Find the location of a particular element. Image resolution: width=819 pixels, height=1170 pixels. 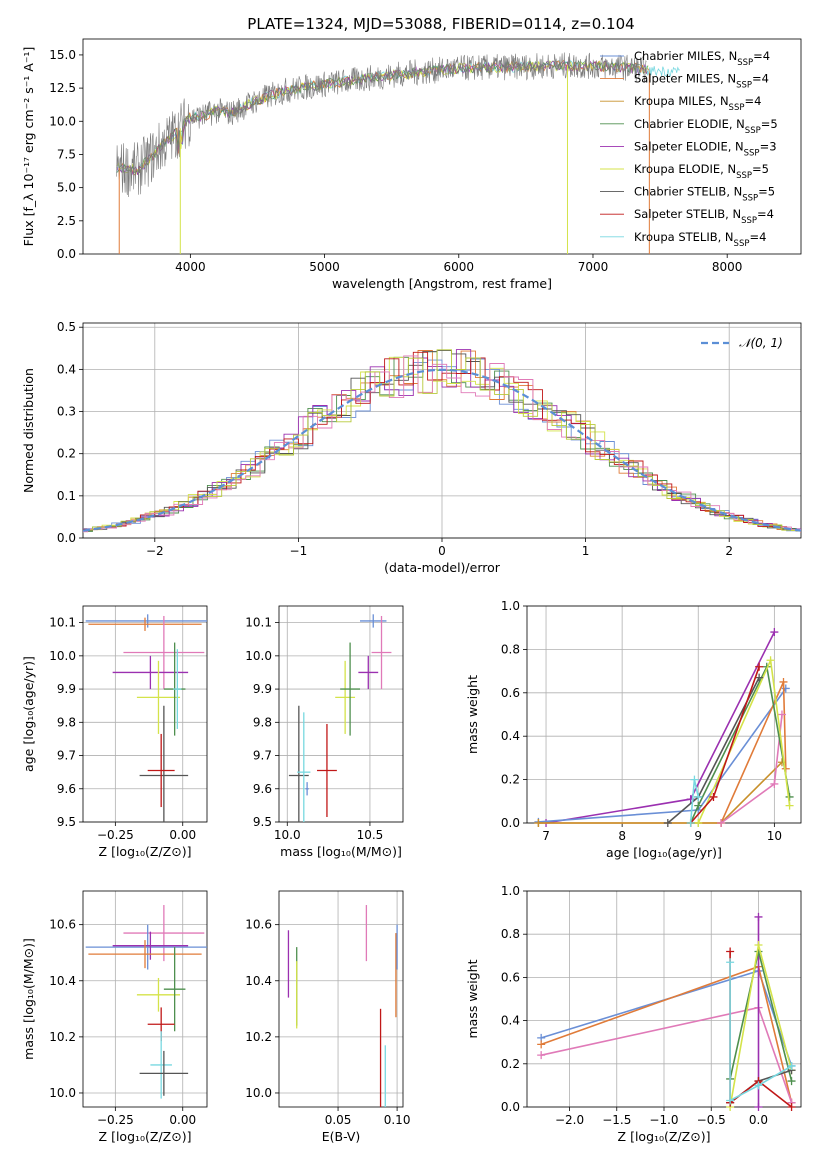

x-tick-label: −0.5 is located at coordinates (711, 1120).